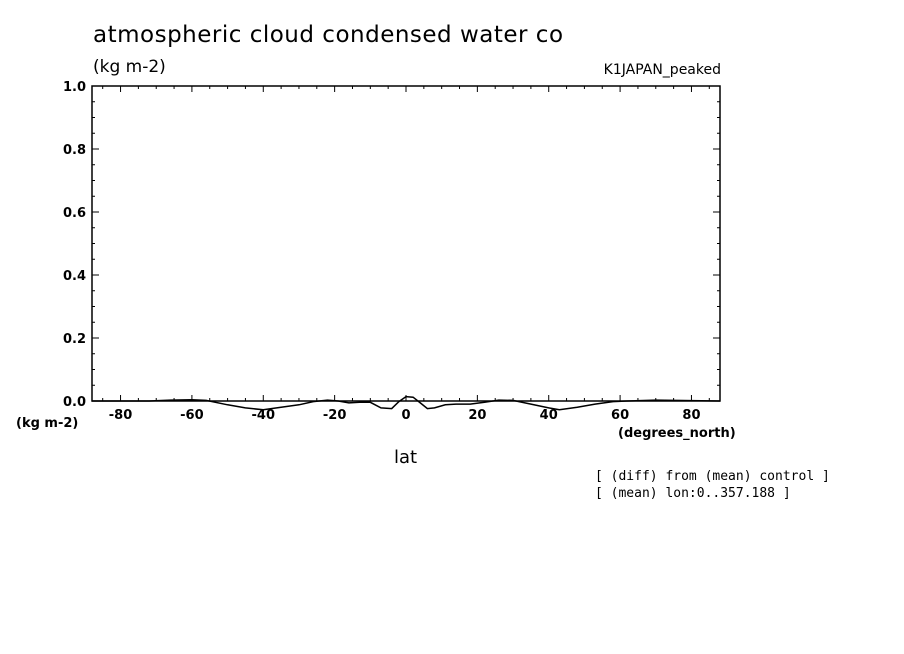 The width and height of the screenshot is (904, 654). What do you see at coordinates (677, 433) in the screenshot?
I see `x-axis-units: (degrees_north)` at bounding box center [677, 433].